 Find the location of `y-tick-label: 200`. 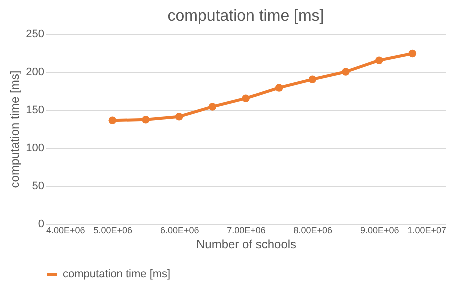

y-tick-label: 200 is located at coordinates (35, 72).